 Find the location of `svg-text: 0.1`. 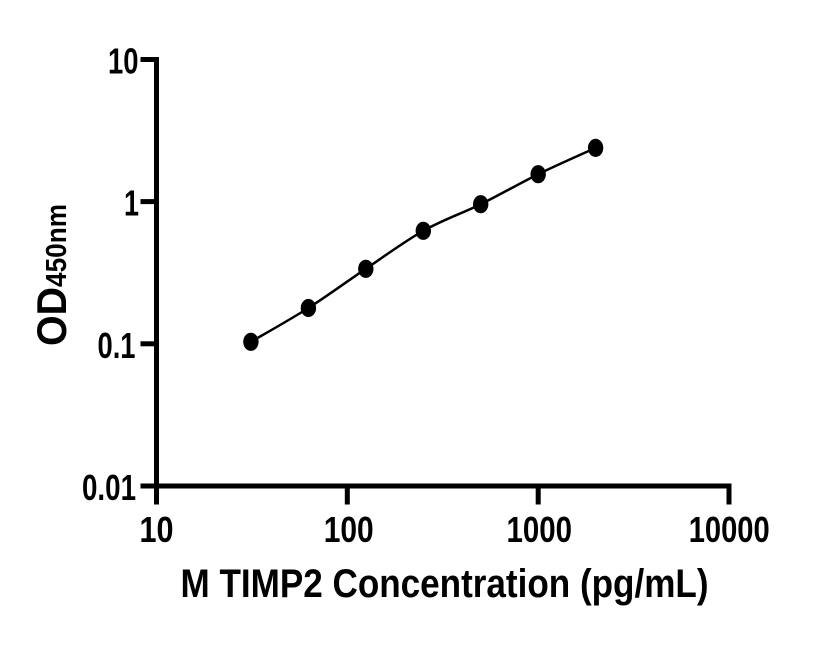

svg-text: 0.1 is located at coordinates (117, 345).